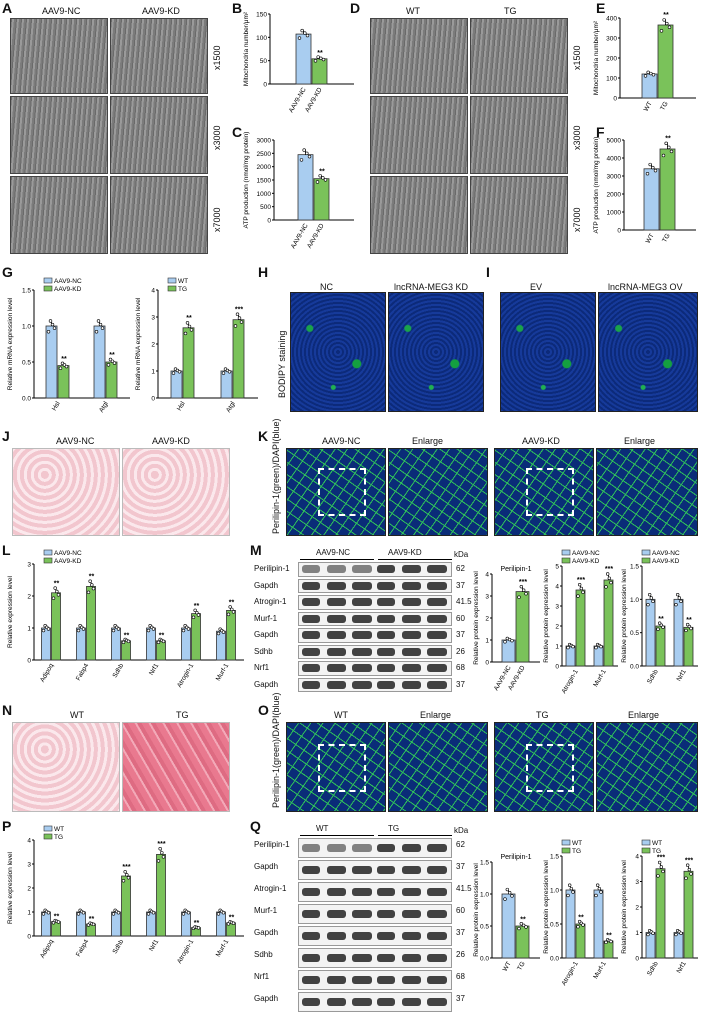  Describe the element at coordinates (460, 618) in the screenshot. I see `blot-kda: 60` at that location.